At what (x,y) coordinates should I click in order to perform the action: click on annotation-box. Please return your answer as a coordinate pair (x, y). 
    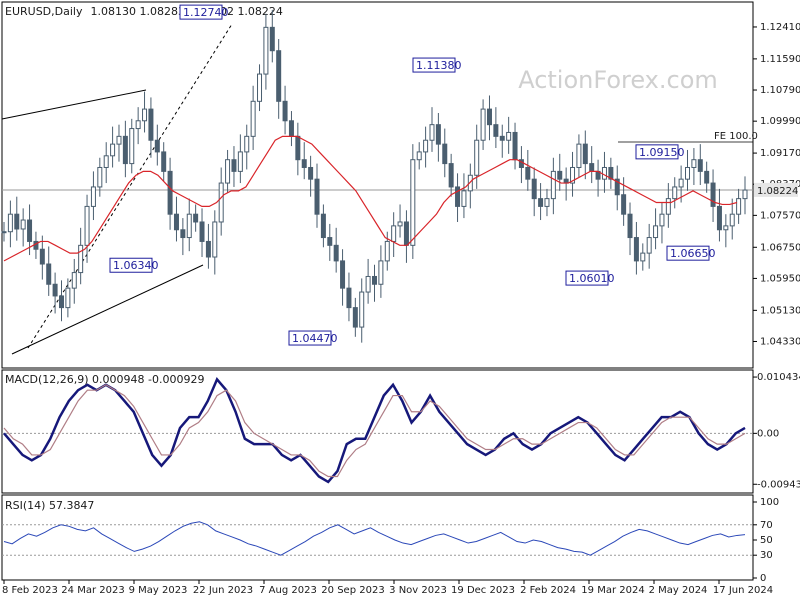
    Looking at the image, I should click on (434, 65).